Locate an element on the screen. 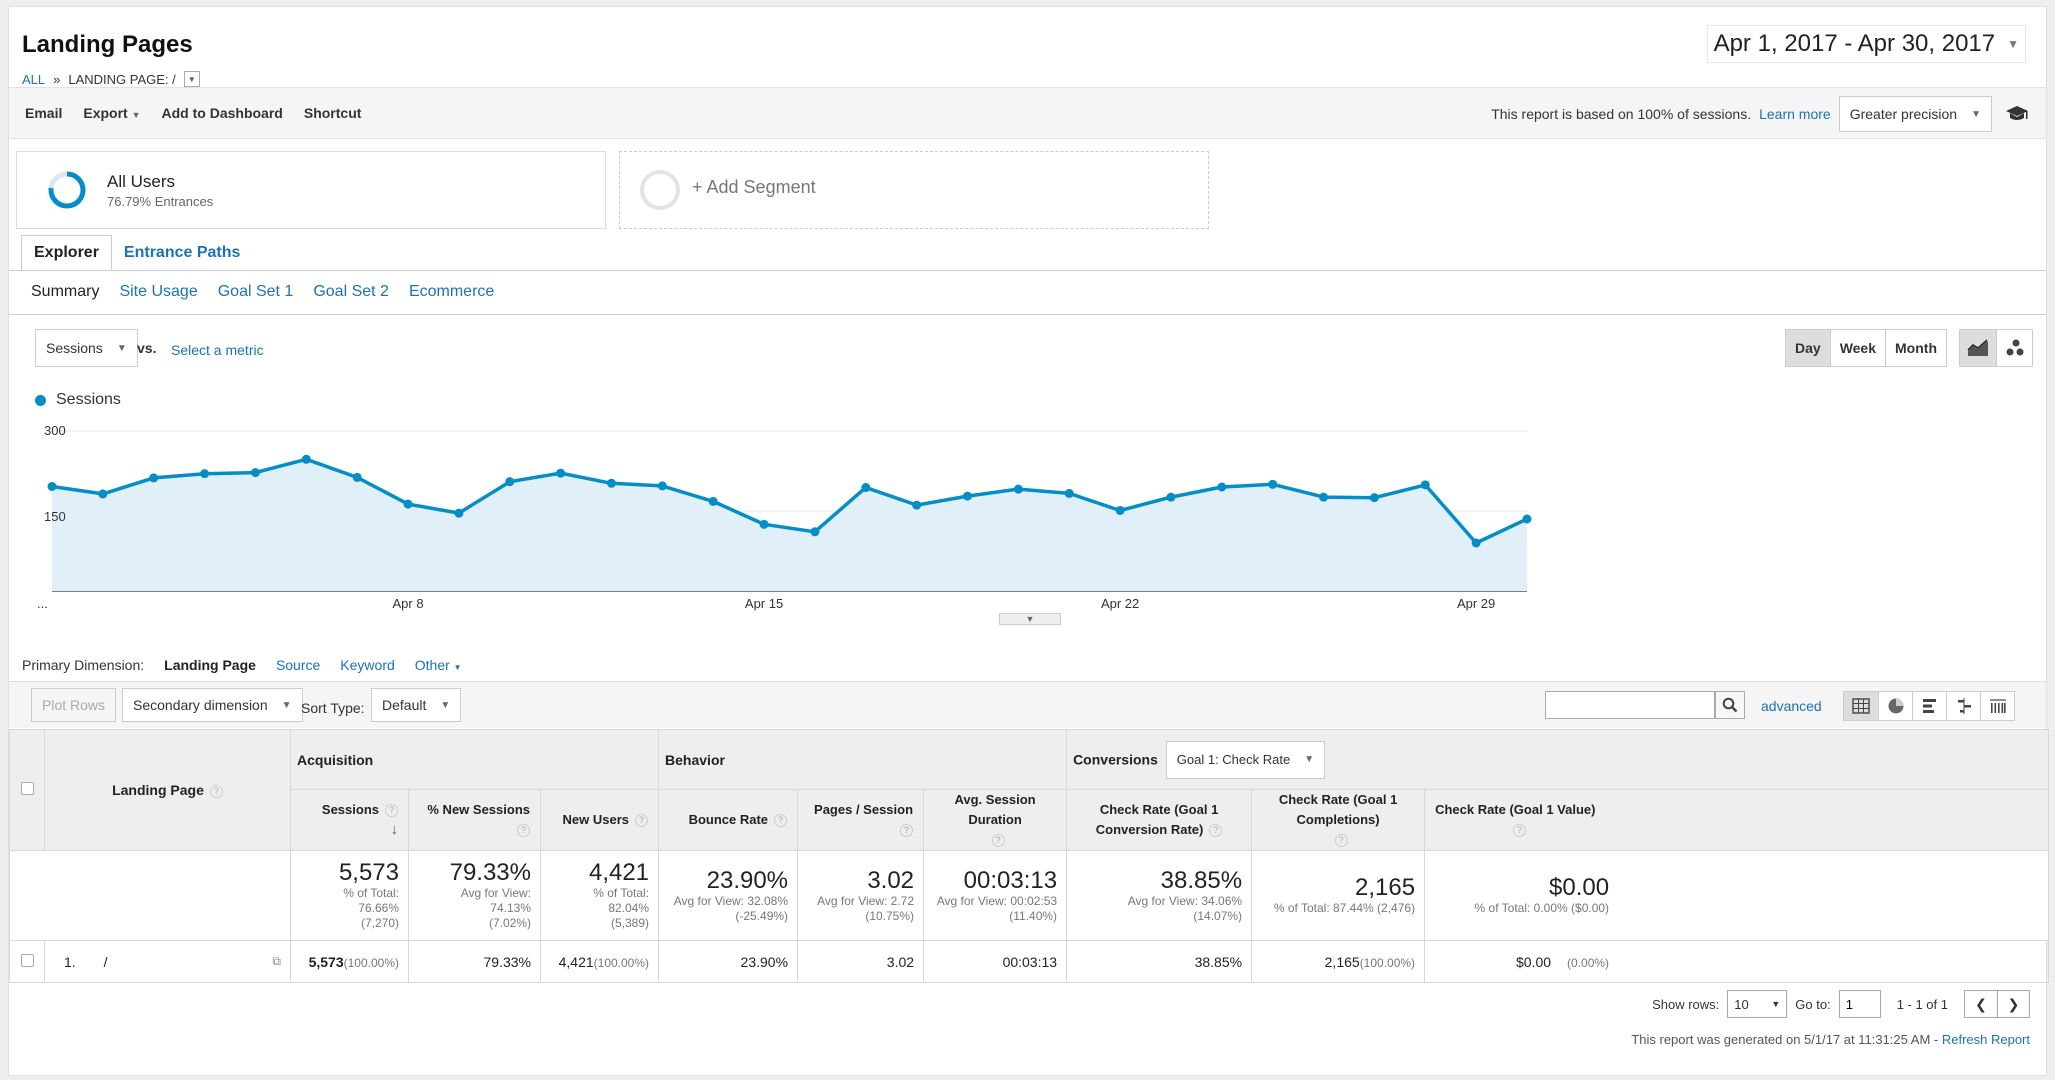 This screenshot has height=1080, width=2055. month-button: Month is located at coordinates (1915, 348).